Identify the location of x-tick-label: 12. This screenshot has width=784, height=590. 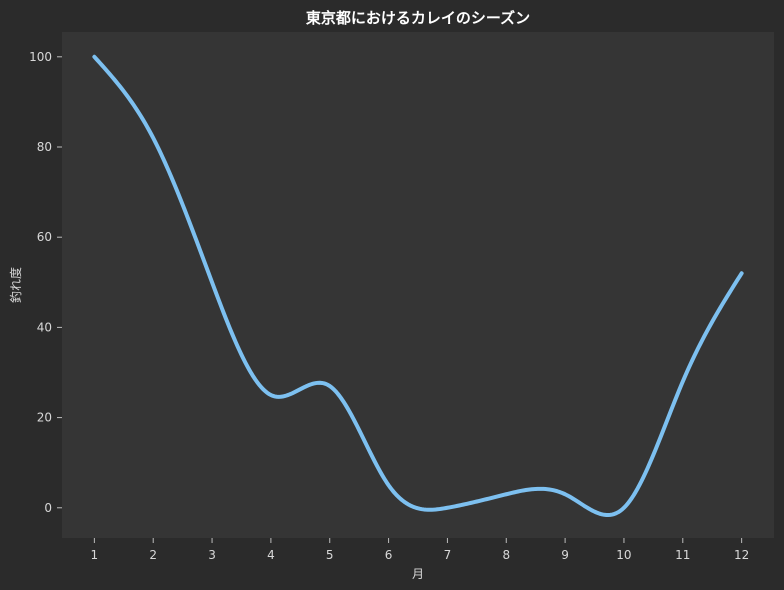
(741, 555).